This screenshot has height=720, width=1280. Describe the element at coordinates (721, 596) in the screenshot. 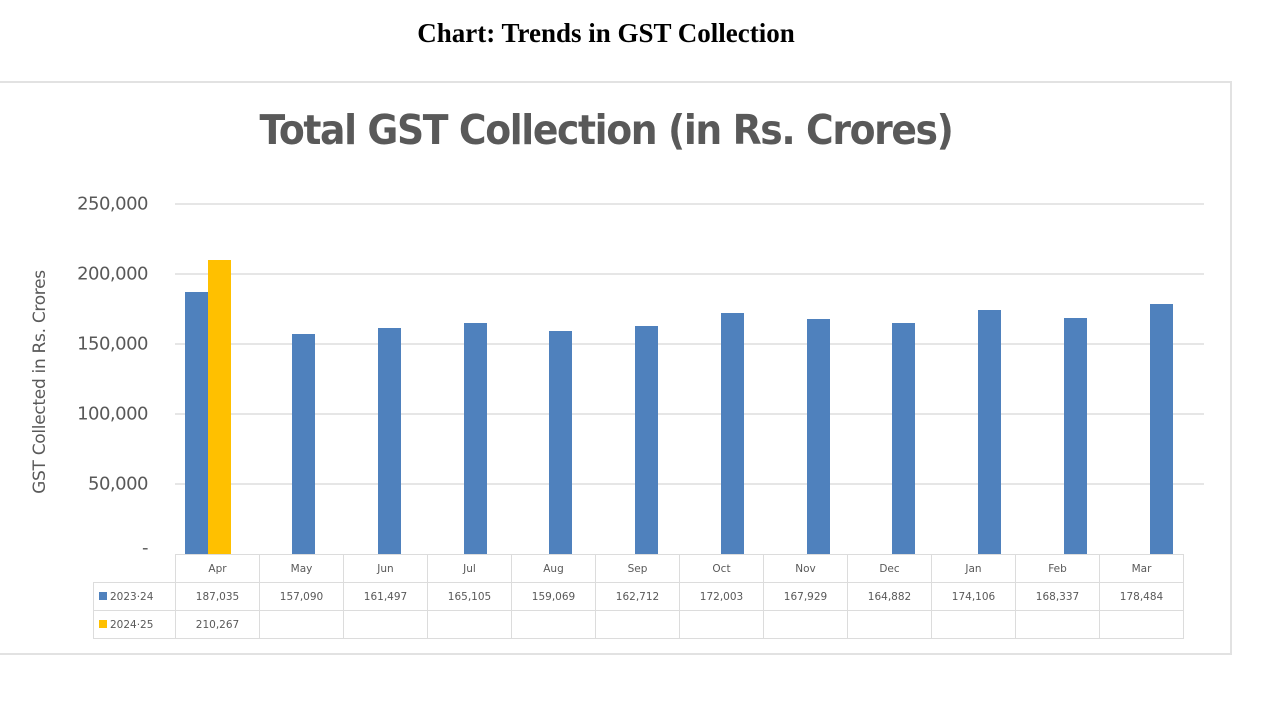

I see `table-cell: 172,003` at that location.